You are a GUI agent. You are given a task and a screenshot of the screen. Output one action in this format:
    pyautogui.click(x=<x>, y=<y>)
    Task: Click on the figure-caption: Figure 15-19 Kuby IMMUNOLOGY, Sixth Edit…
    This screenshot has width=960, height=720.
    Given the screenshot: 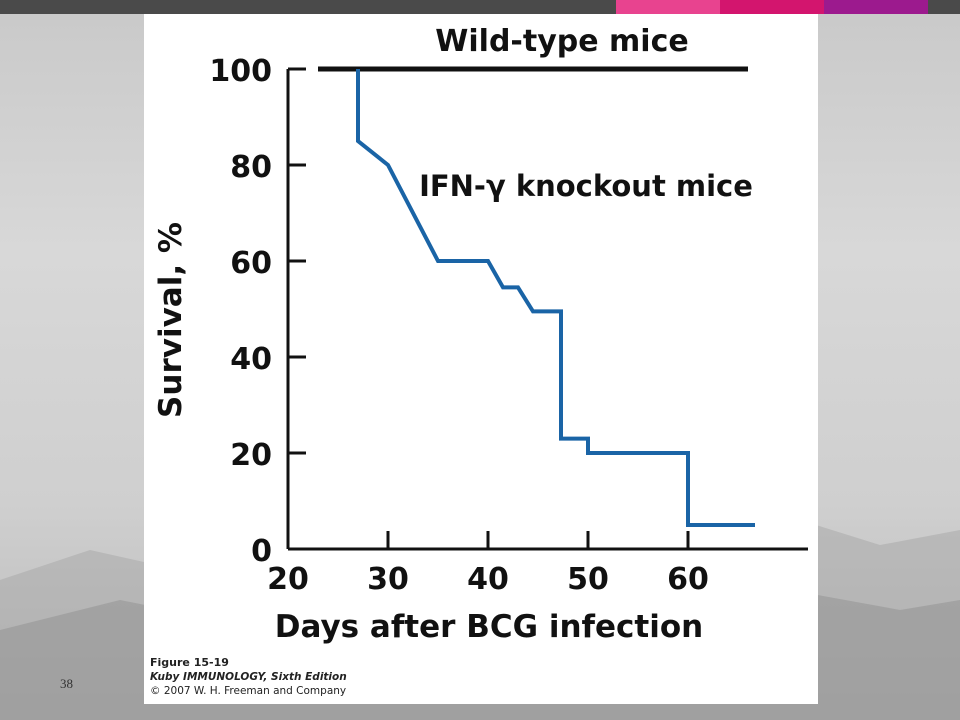 What is the action you would take?
    pyautogui.click(x=248, y=677)
    